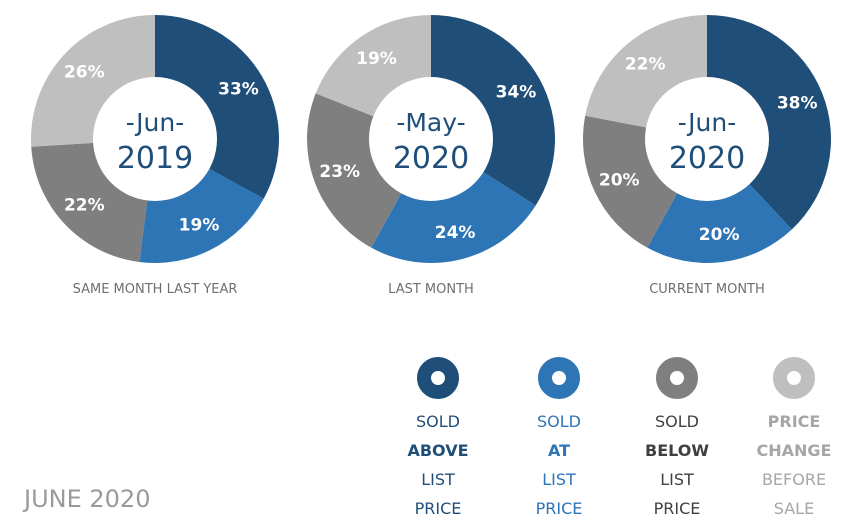 This screenshot has width=861, height=523. Describe the element at coordinates (376, 59) in the screenshot. I see `slice-label-price-change: 19%` at that location.